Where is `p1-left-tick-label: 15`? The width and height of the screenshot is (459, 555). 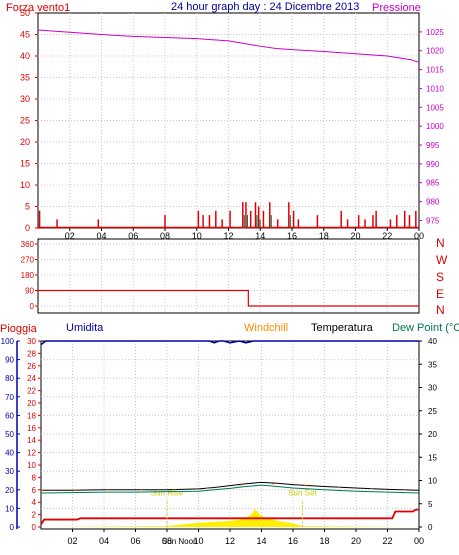
p1-left-tick-label: 15 is located at coordinates (25, 164).